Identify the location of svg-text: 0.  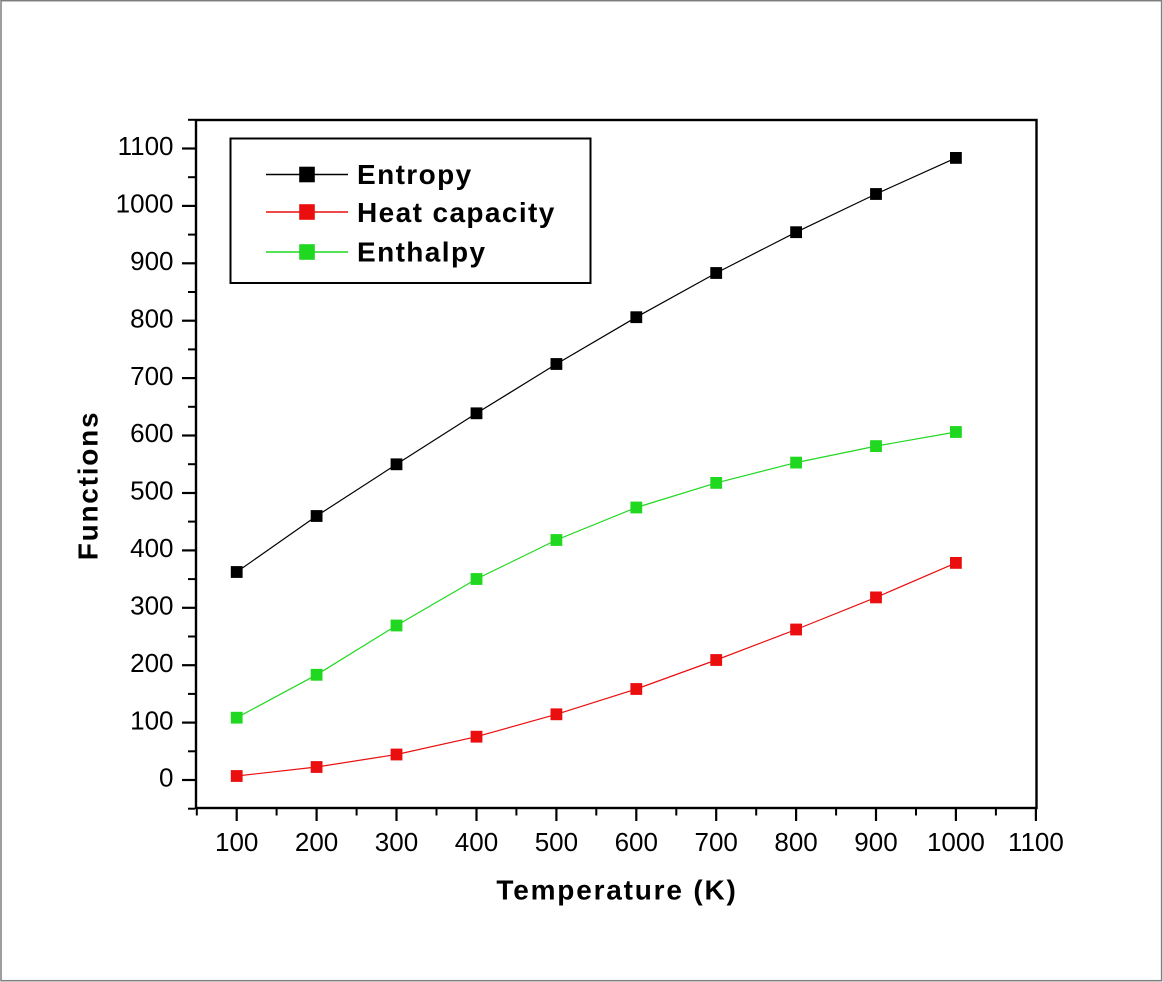
(166, 778).